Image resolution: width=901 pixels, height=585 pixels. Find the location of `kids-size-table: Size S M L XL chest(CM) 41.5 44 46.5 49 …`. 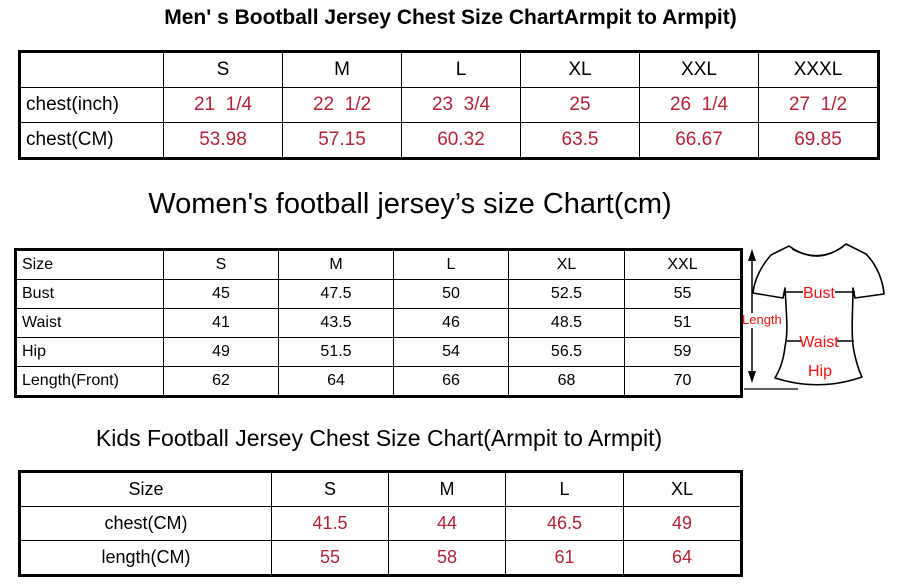

kids-size-table: Size S M L XL chest(CM) 41.5 44 46.5 49 … is located at coordinates (380, 523).